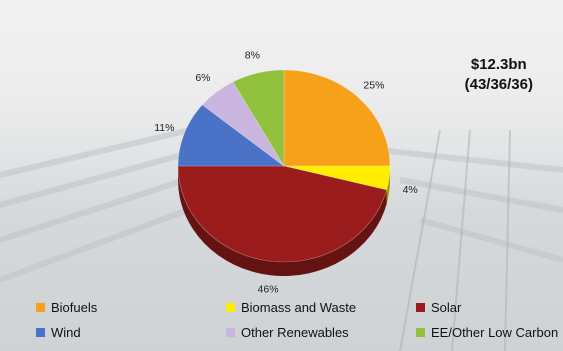 Image resolution: width=563 pixels, height=351 pixels. I want to click on pie-slice-solar, so click(282, 214).